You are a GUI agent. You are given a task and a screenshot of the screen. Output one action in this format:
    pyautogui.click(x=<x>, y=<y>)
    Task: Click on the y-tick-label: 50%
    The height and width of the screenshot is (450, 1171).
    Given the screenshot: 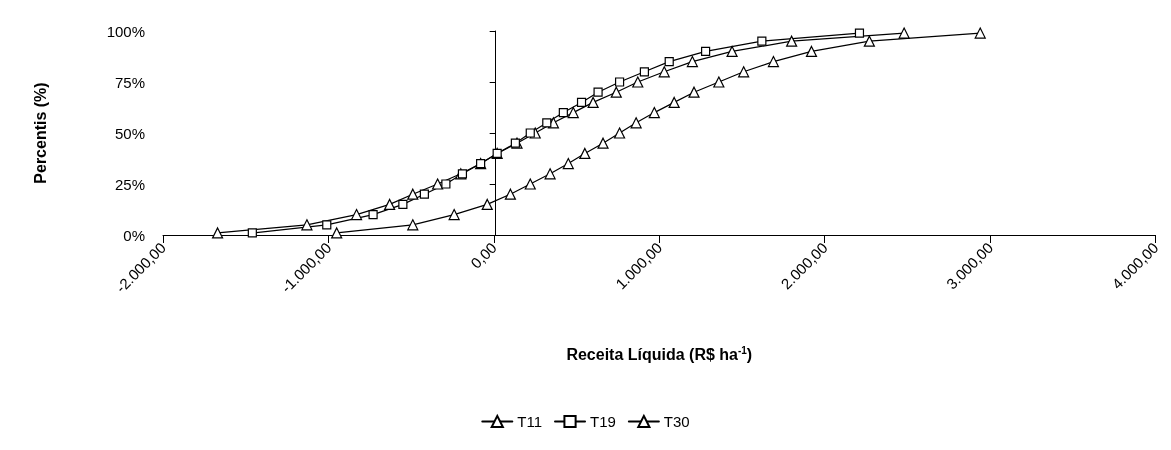 What is the action you would take?
    pyautogui.click(x=129, y=133)
    